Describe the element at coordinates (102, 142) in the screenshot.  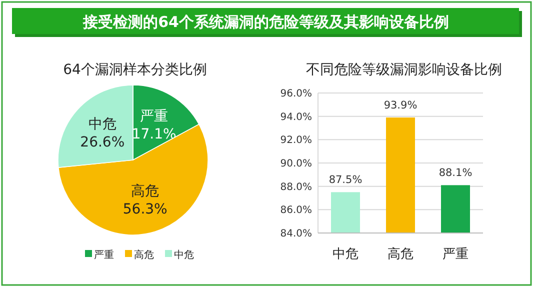
I see `data-label: 26.6%` at that location.